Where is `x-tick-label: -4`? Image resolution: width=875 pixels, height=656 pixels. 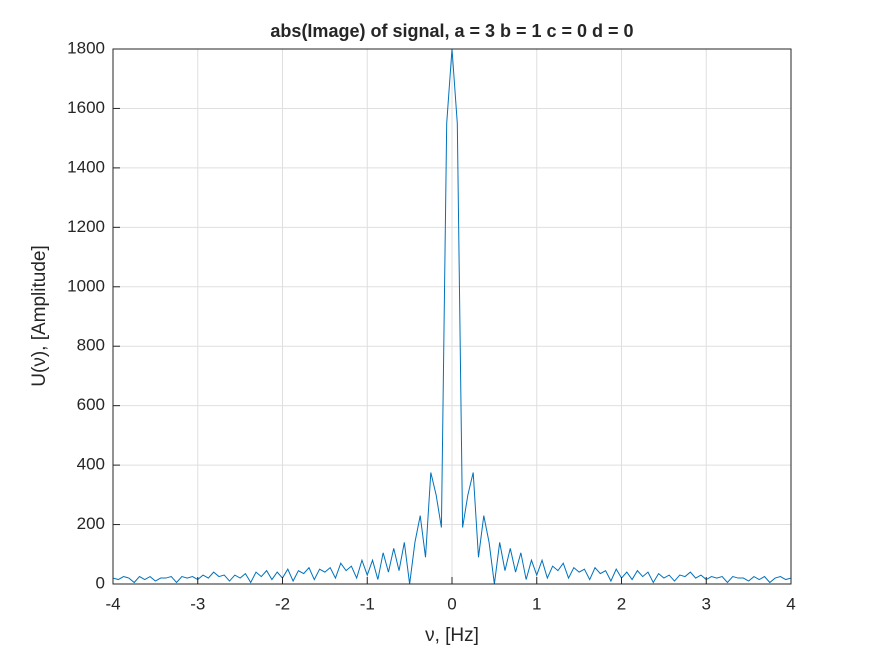 x-tick-label: -4 is located at coordinates (112, 603).